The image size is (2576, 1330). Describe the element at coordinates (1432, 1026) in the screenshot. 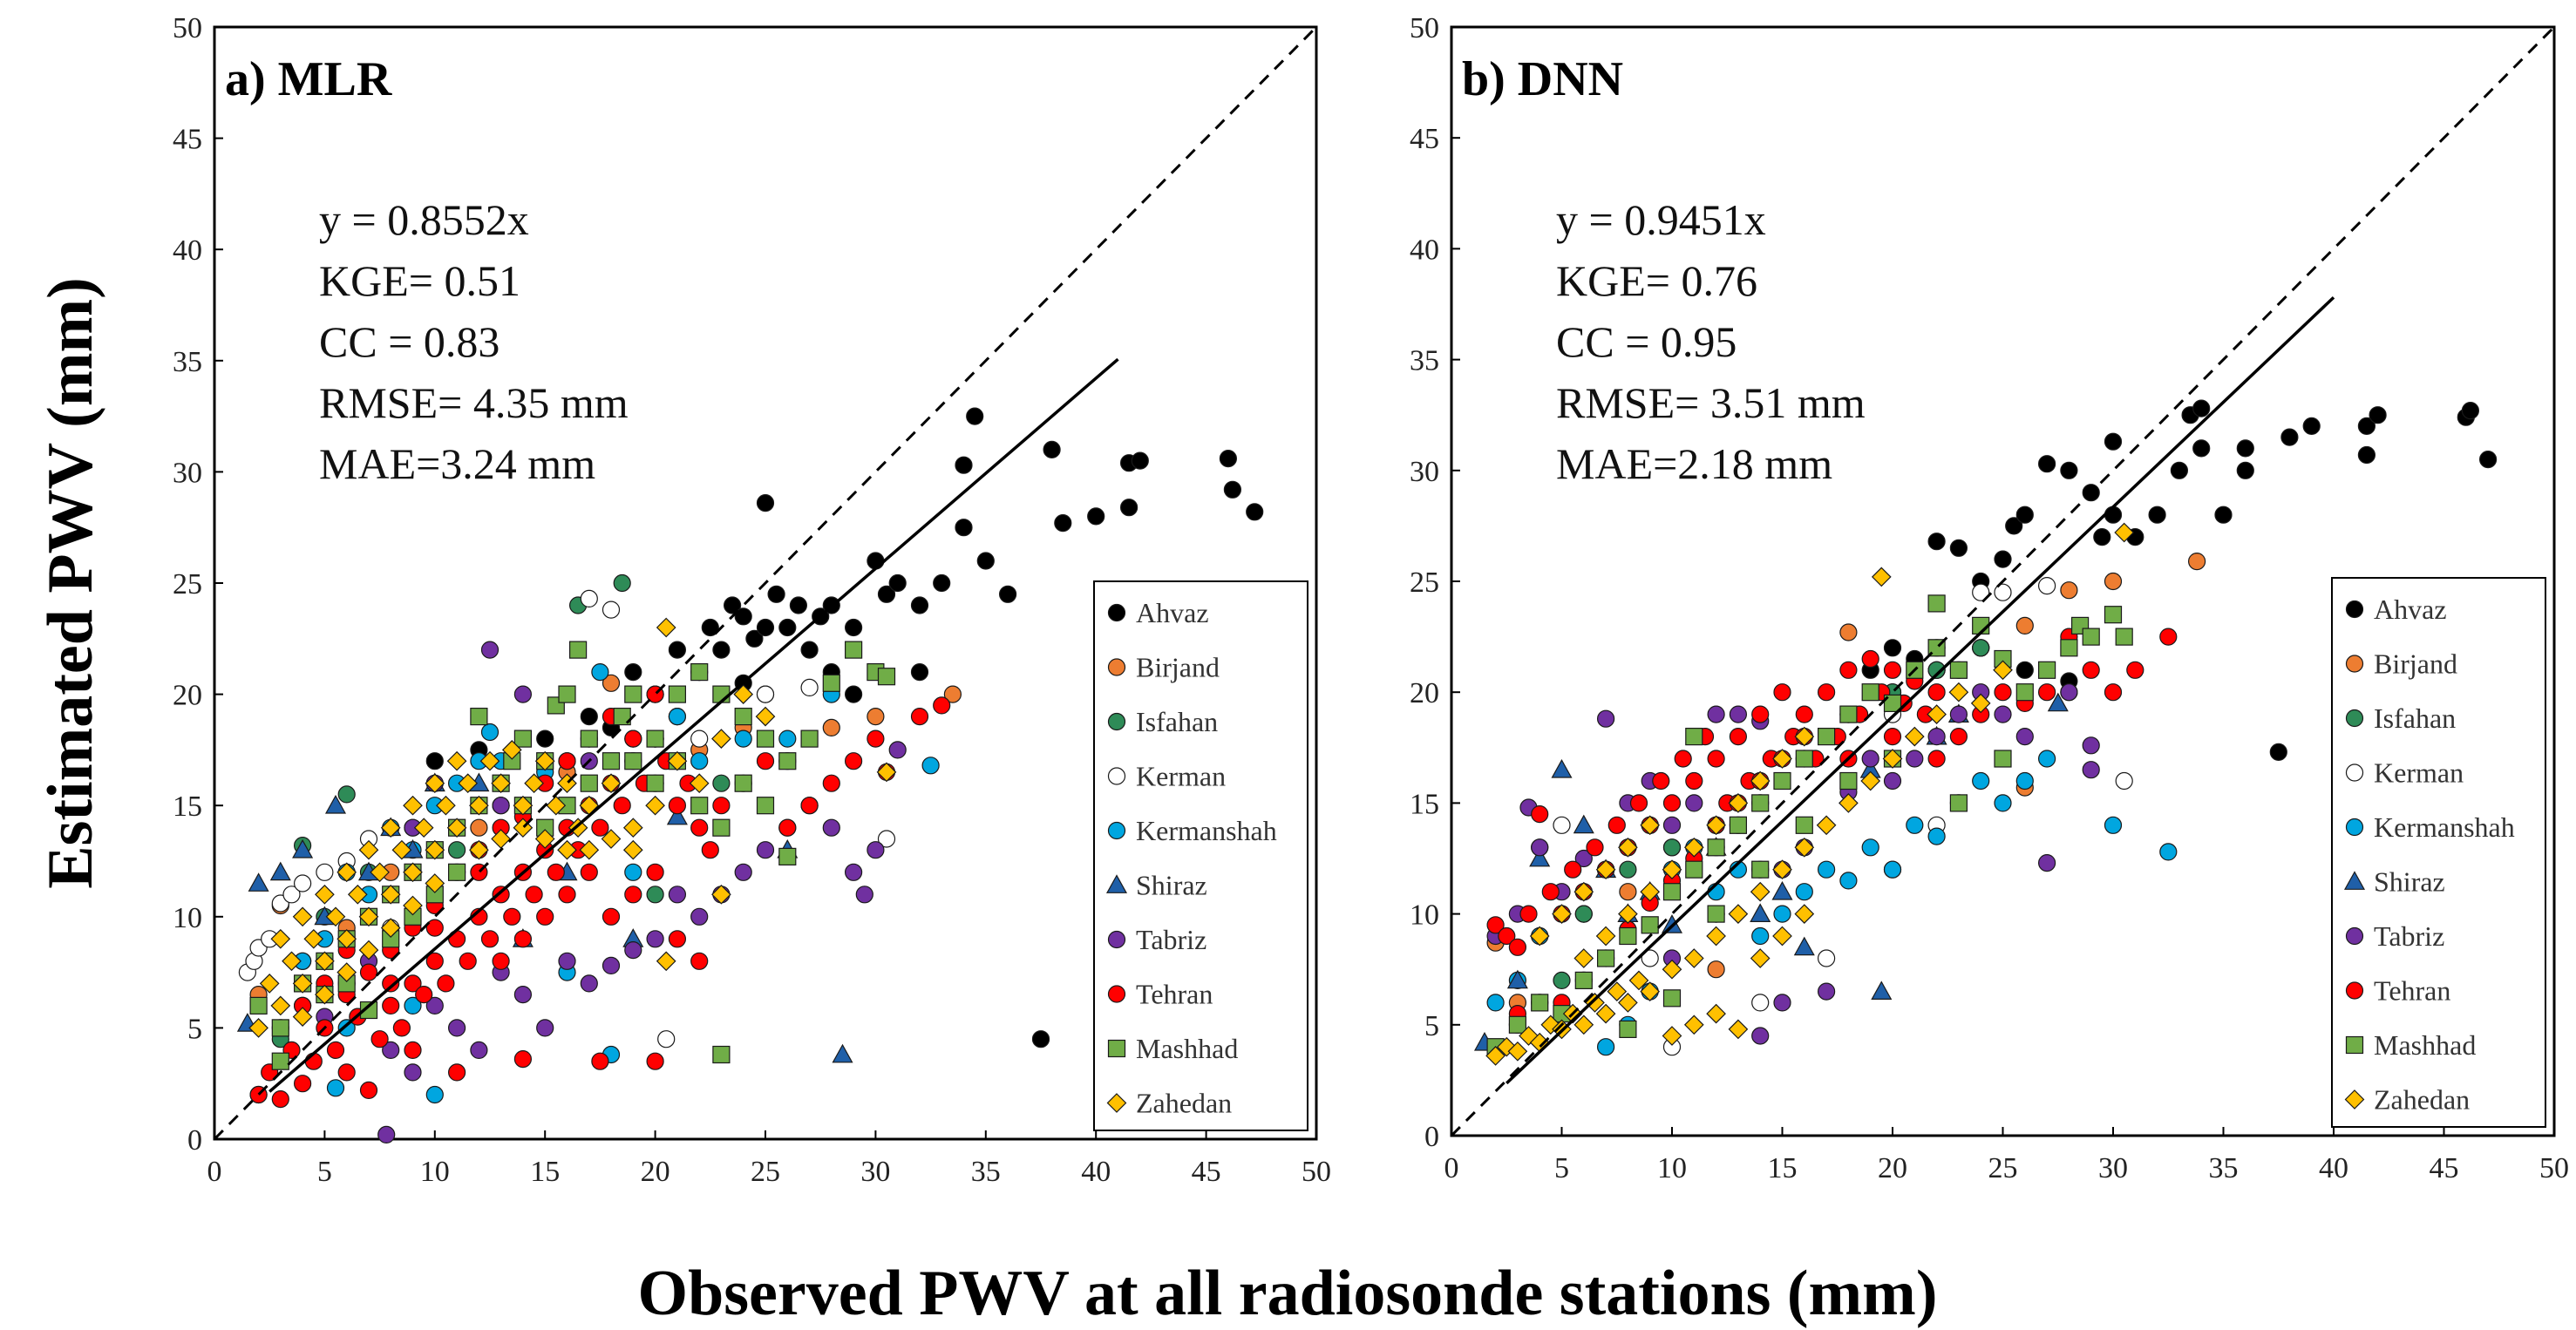

I see `p1-y-tick-label: 5` at that location.